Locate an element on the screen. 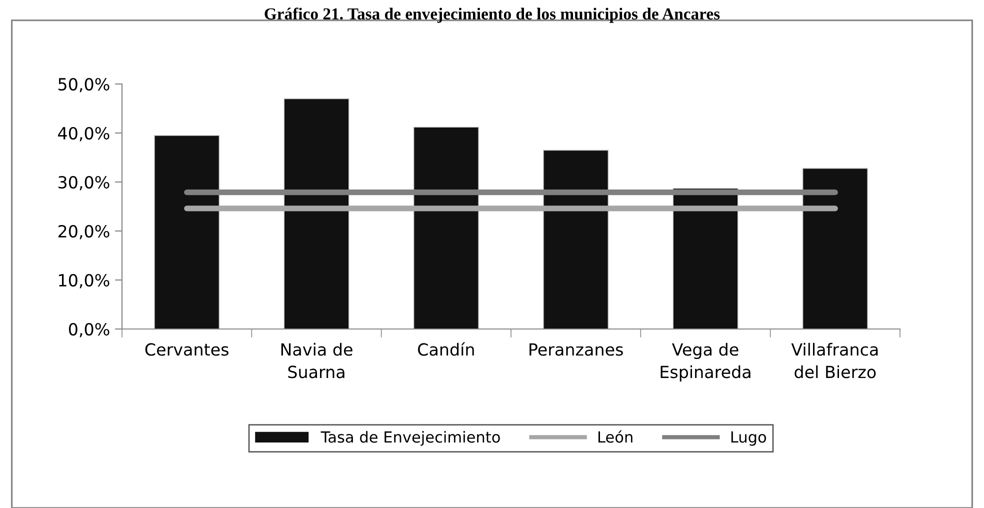 The height and width of the screenshot is (508, 984). x-tick-label: Navia de Suarna is located at coordinates (316, 360).